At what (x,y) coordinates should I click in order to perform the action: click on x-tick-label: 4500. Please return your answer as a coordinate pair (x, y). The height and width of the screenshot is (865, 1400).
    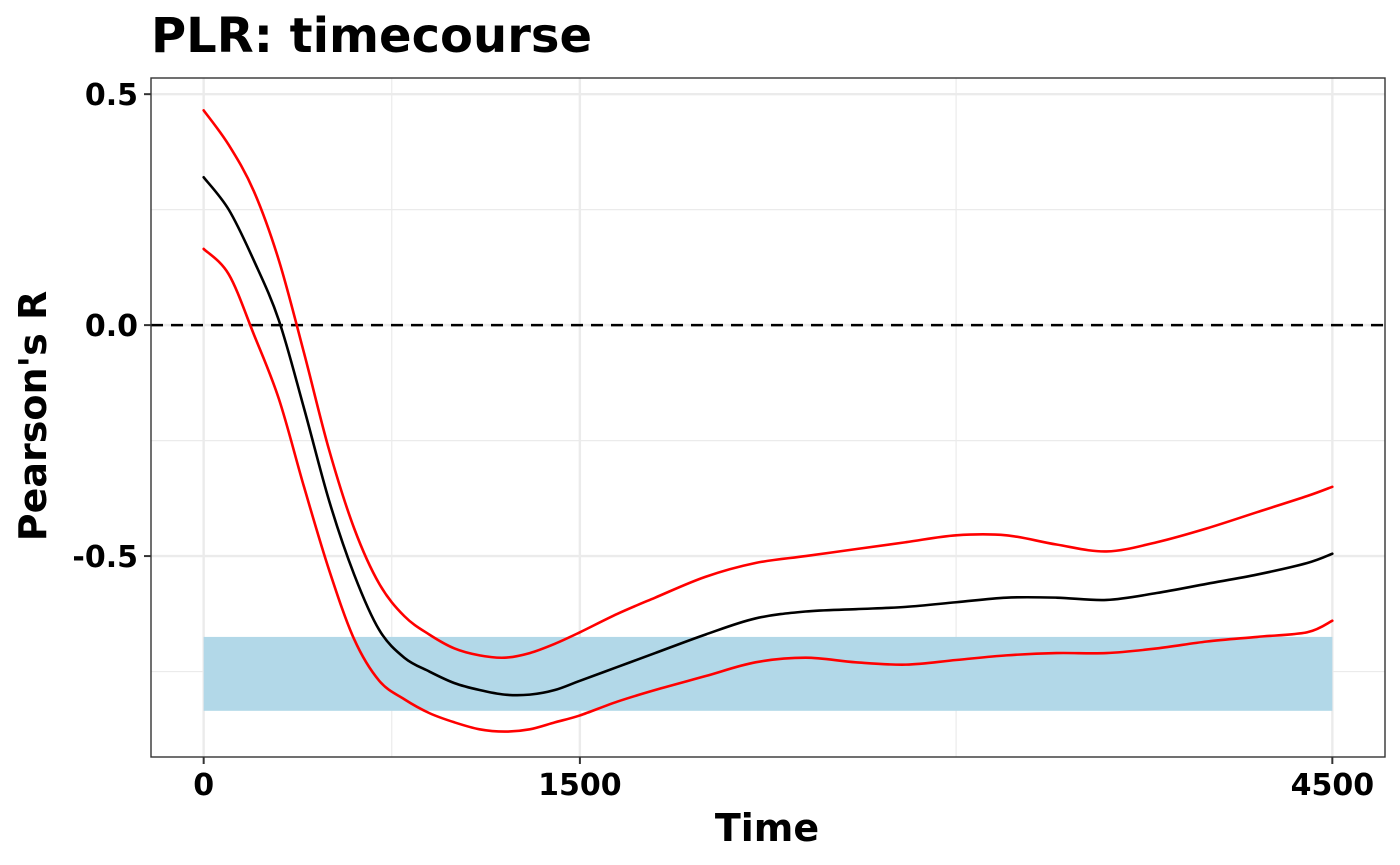
    Looking at the image, I should click on (1333, 785).